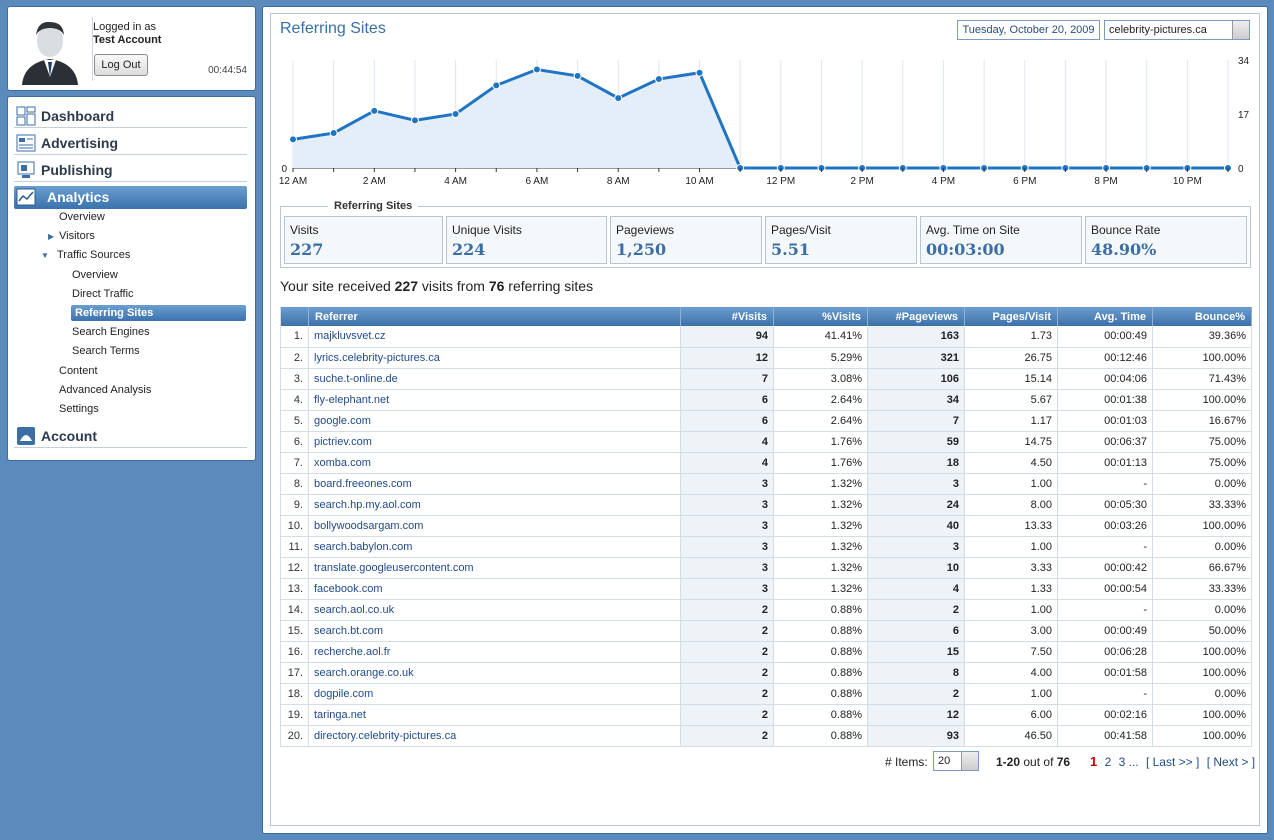 The image size is (1274, 840). I want to click on nav-sub-settings: Settings, so click(79, 409).